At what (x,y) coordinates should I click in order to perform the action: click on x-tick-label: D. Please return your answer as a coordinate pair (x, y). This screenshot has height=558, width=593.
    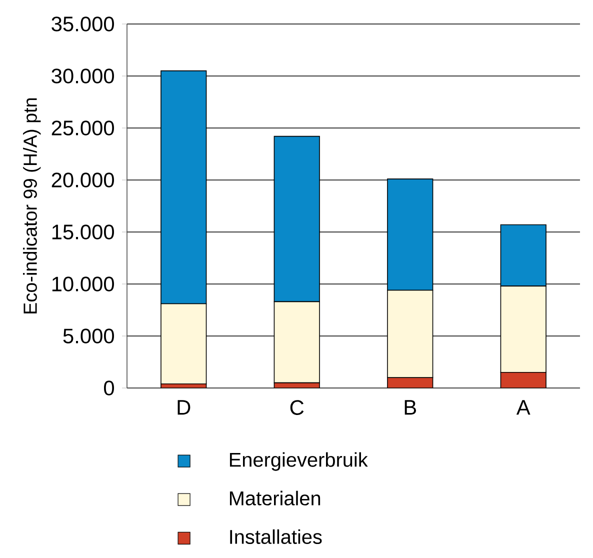
    Looking at the image, I should click on (184, 407).